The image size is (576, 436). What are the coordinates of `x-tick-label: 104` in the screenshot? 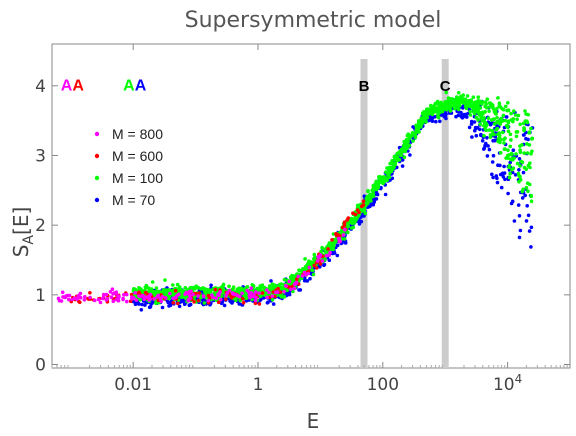 It's located at (507, 383).